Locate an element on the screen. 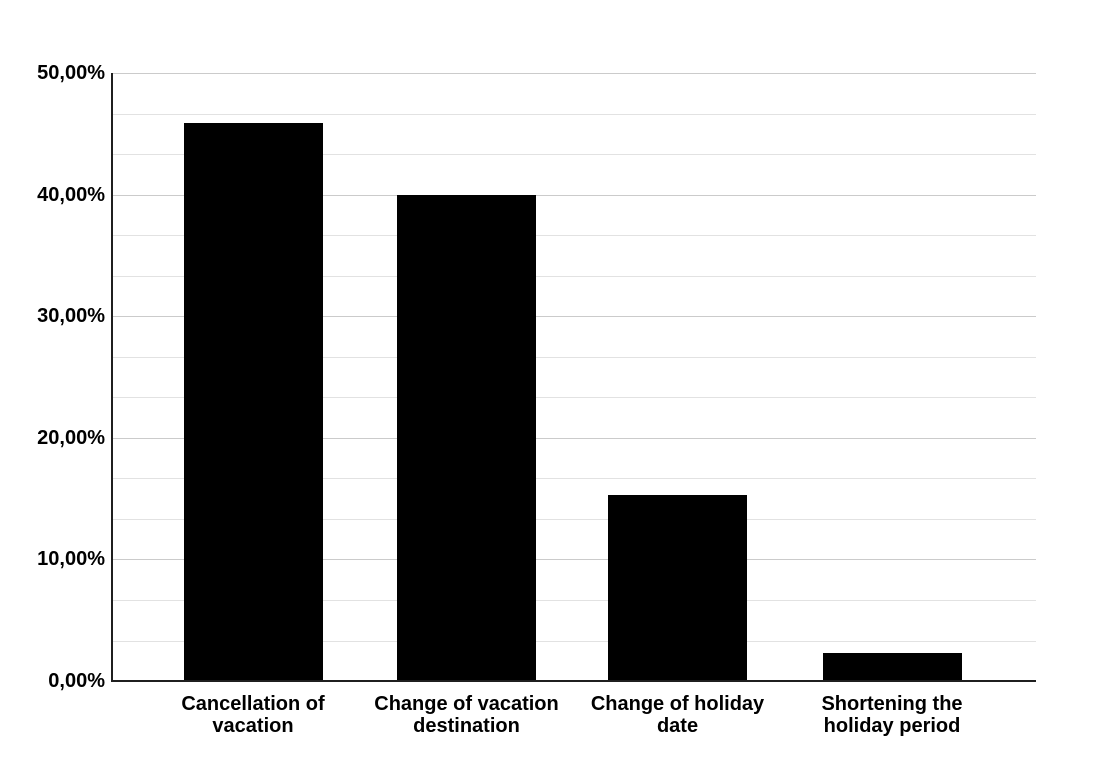  bar-change-of-vacation-destination is located at coordinates (466, 437).